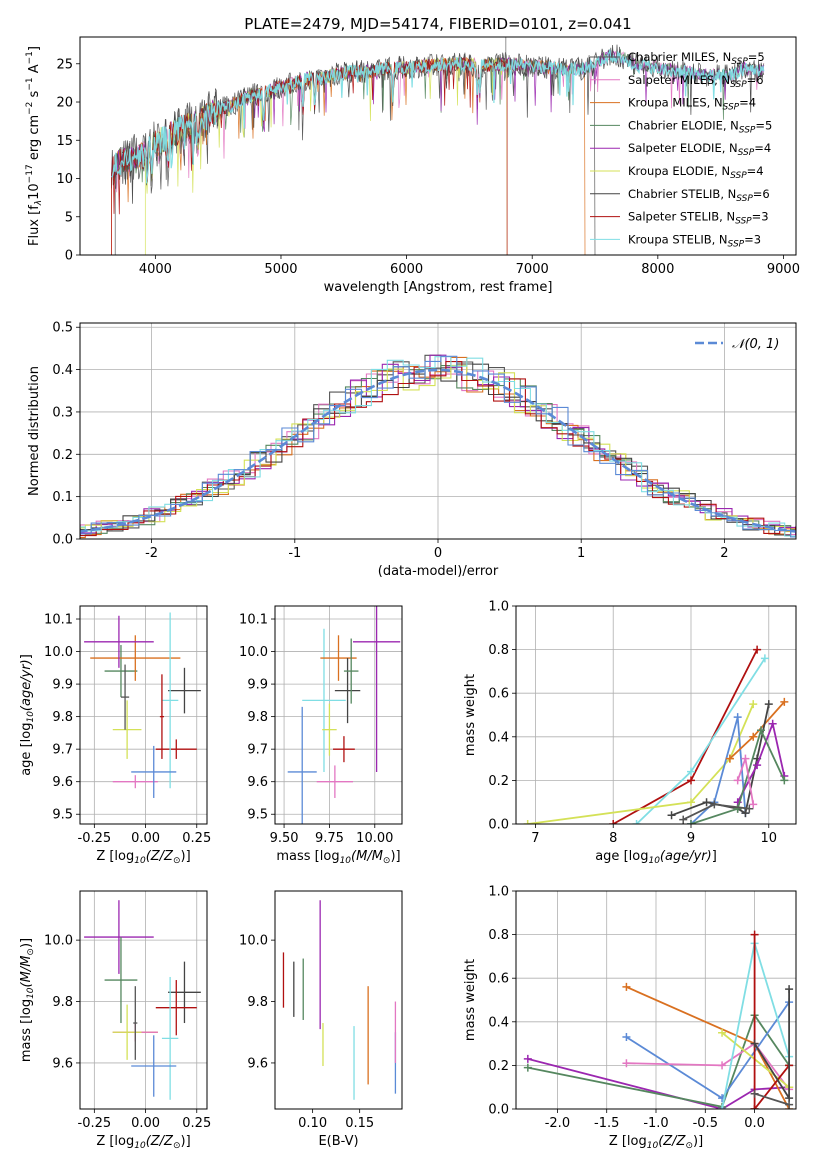 The image size is (819, 1170). I want to click on legend-label: Chabrier MILES, NSSP=5, so click(696, 58).